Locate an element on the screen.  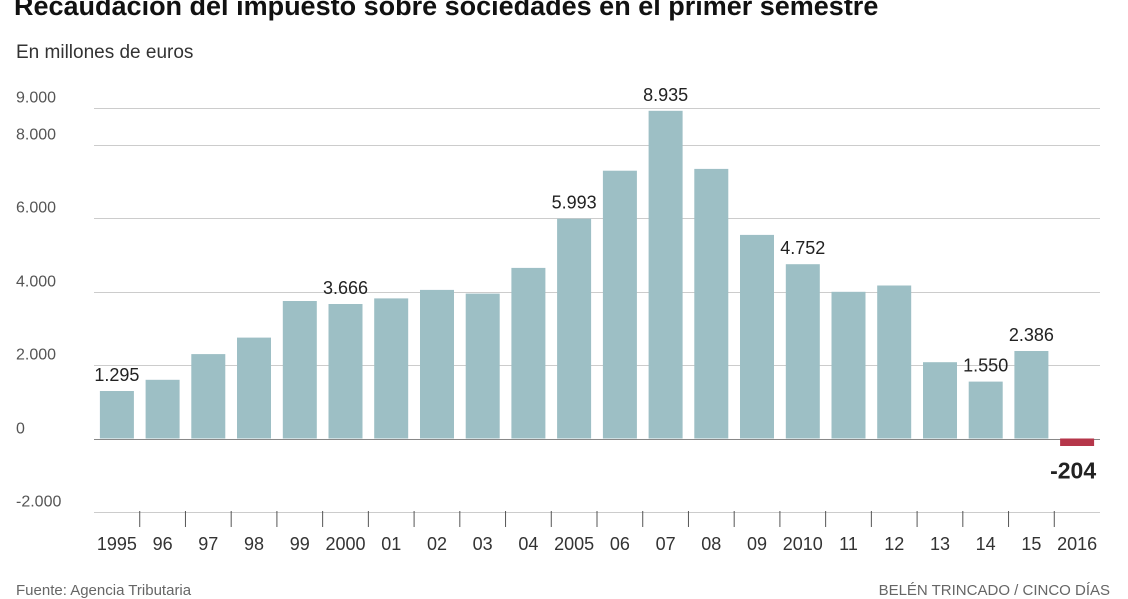
x-category-label: 06 is located at coordinates (620, 544).